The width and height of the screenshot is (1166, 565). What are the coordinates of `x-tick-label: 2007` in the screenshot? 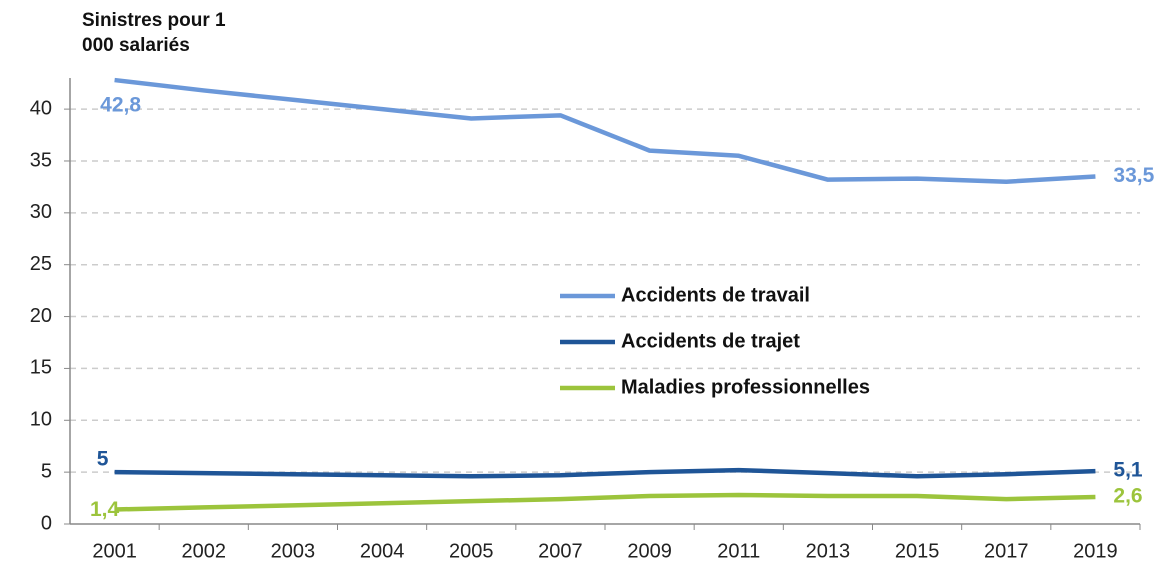 It's located at (560, 551).